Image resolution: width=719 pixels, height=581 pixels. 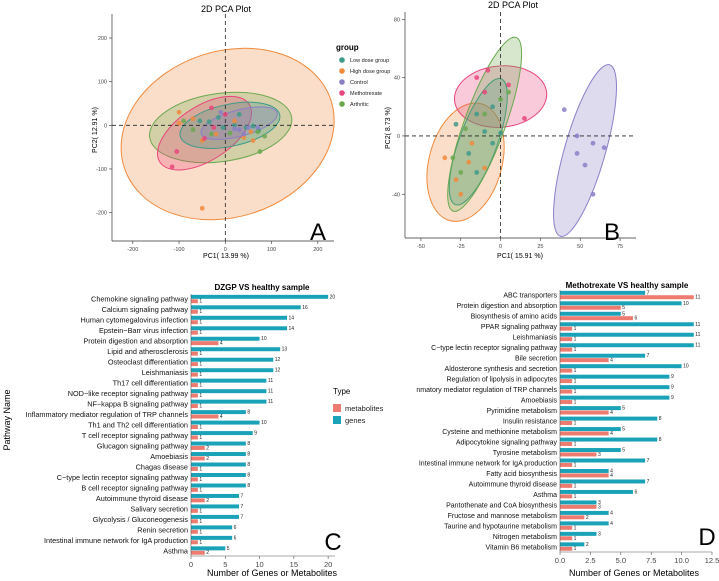 I want to click on panel-a-pca-chart: -200 -100 0 100 200 -200 -100 0 100 200, so click(x=215, y=133).